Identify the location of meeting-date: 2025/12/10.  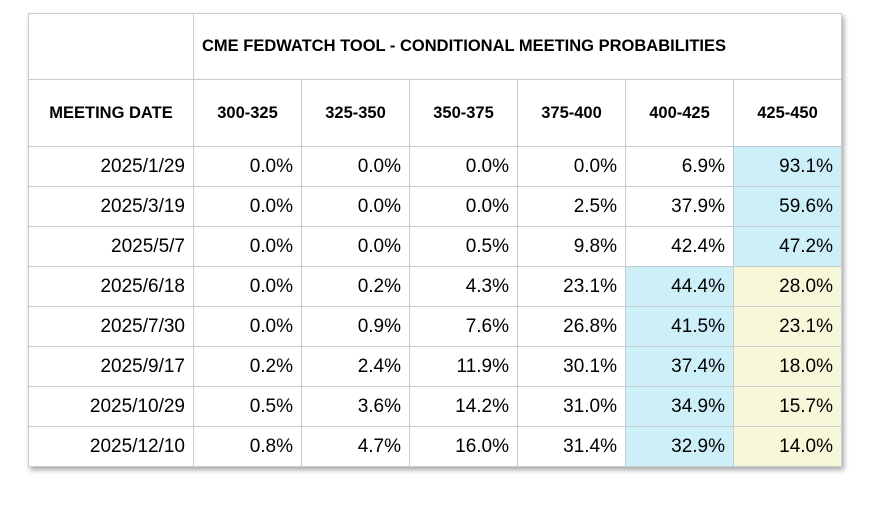
(111, 446).